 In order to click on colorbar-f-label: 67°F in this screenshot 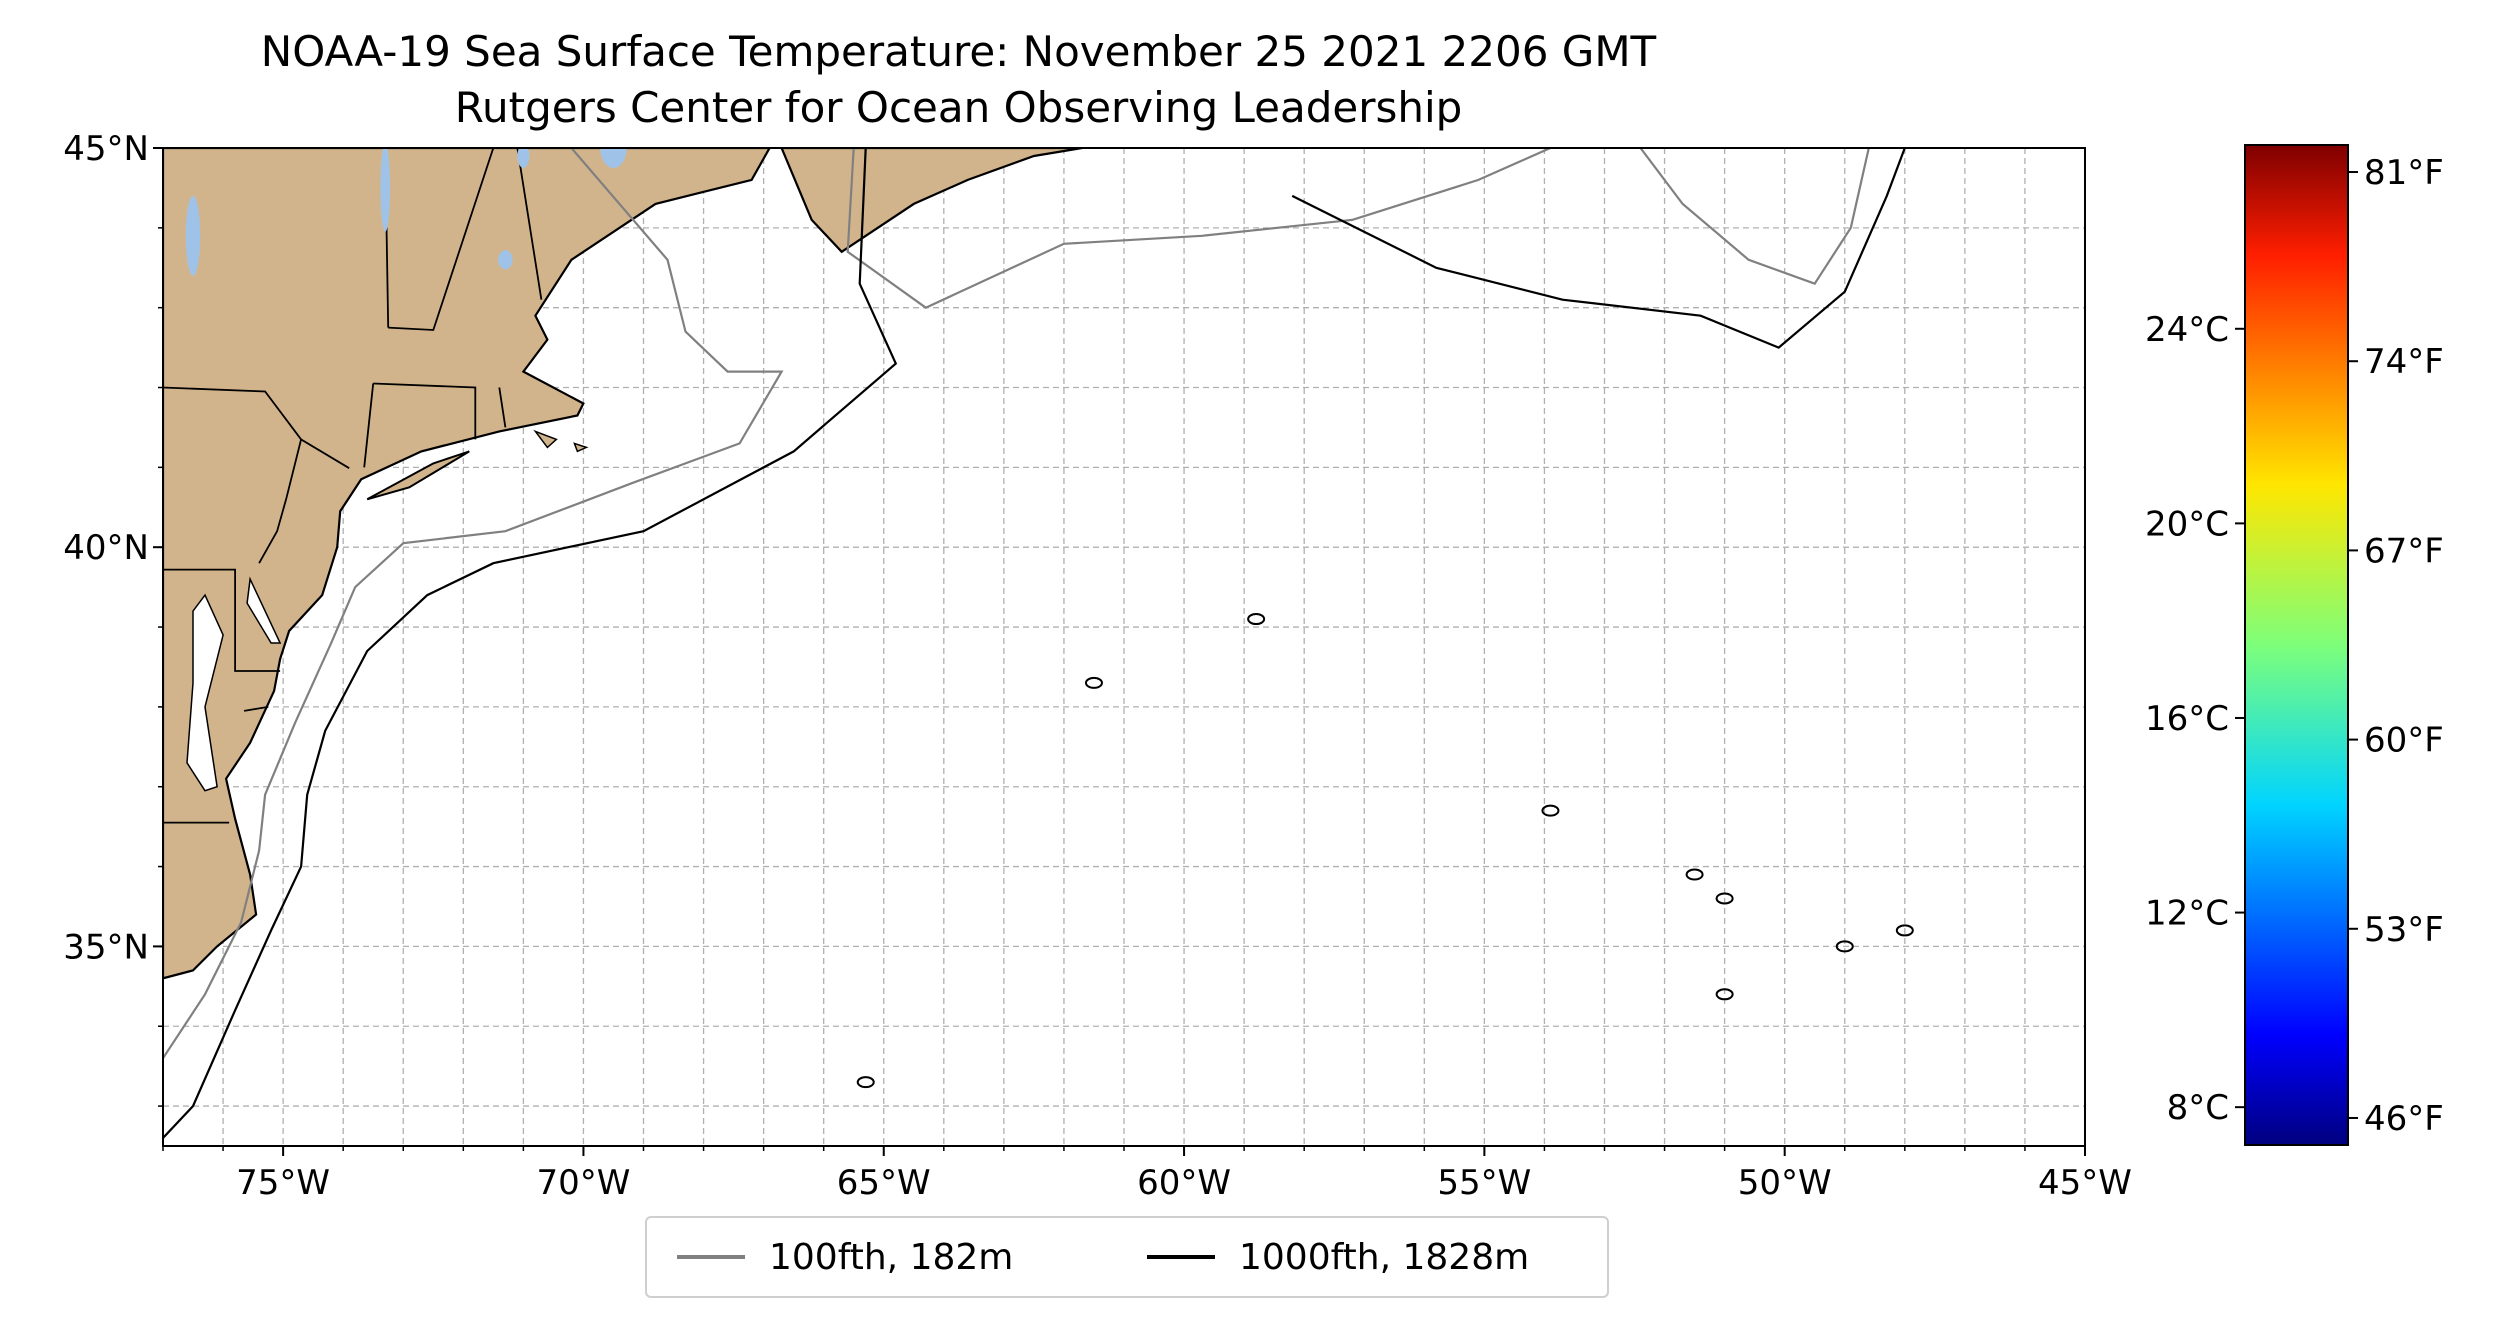, I will do `click(2404, 551)`.